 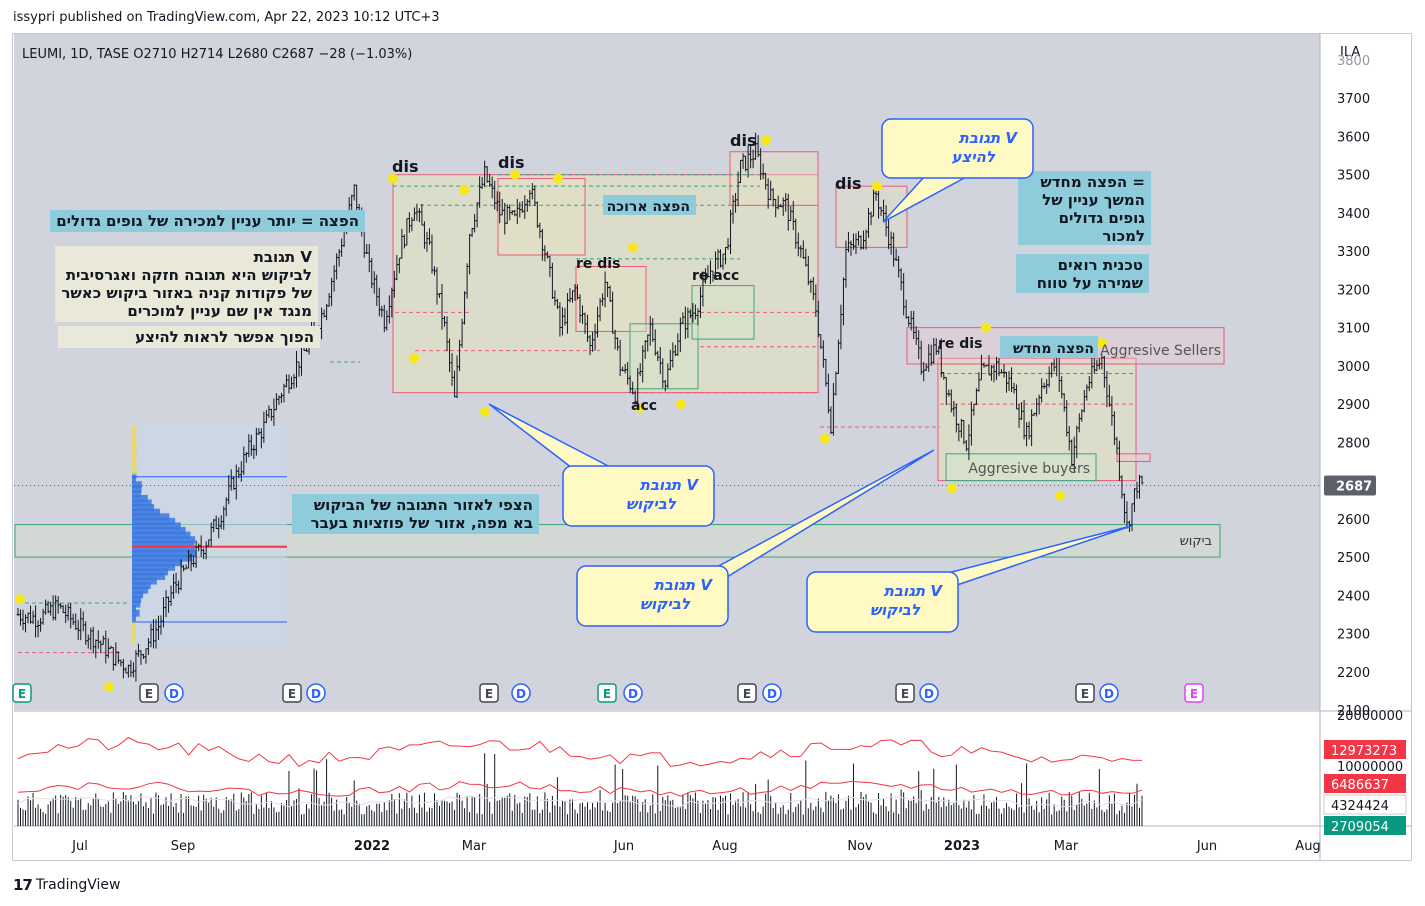 What do you see at coordinates (724, 846) in the screenshot?
I see `time-tick-label: Aug` at bounding box center [724, 846].